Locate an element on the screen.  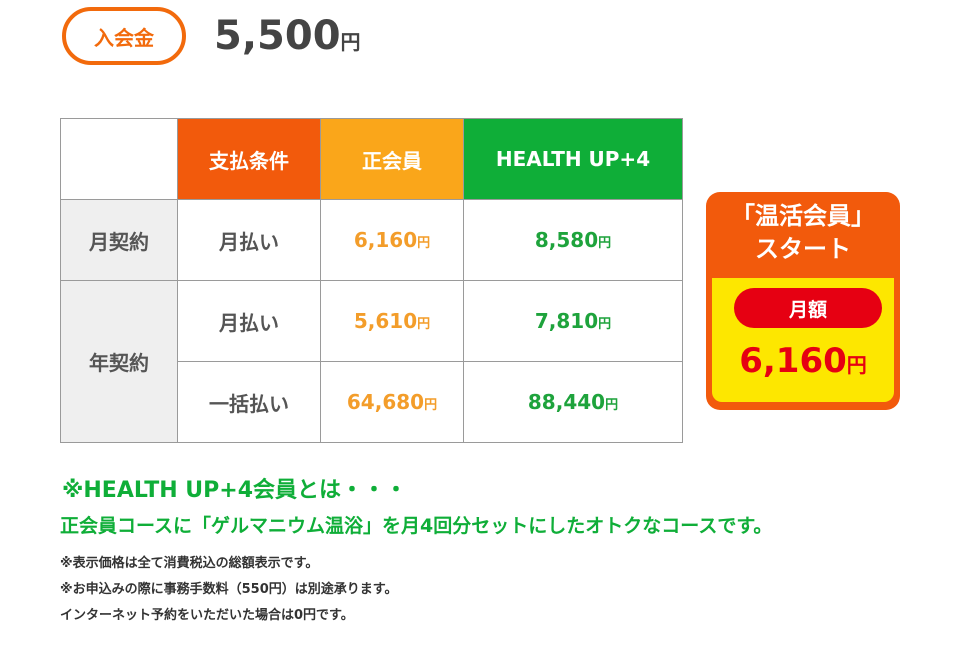
enrollment-fee-amount: 5,500円 is located at coordinates (287, 39).